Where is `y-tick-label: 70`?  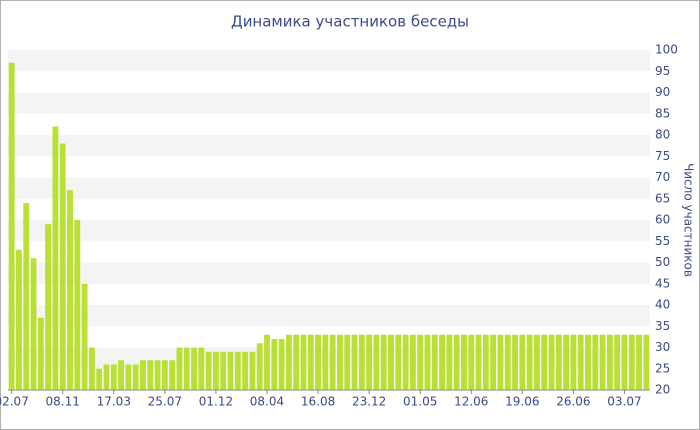
y-tick-label: 70 is located at coordinates (662, 177).